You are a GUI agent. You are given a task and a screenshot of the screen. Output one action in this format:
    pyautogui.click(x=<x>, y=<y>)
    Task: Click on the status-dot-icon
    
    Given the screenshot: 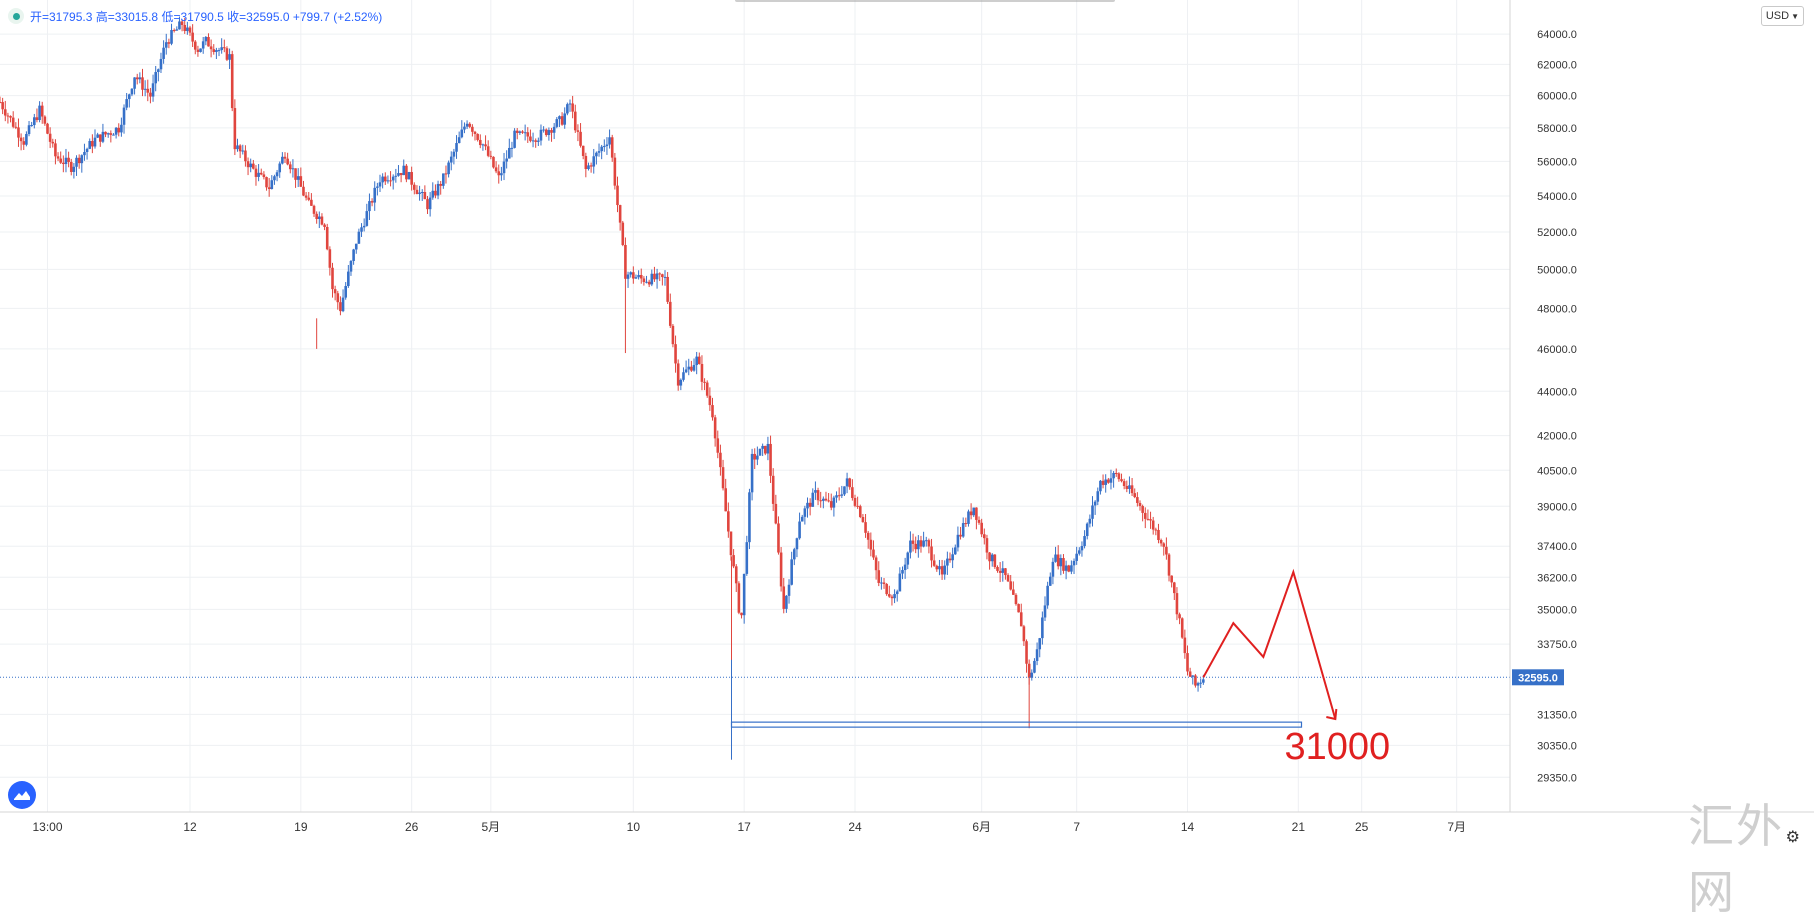 What is the action you would take?
    pyautogui.click(x=16, y=16)
    